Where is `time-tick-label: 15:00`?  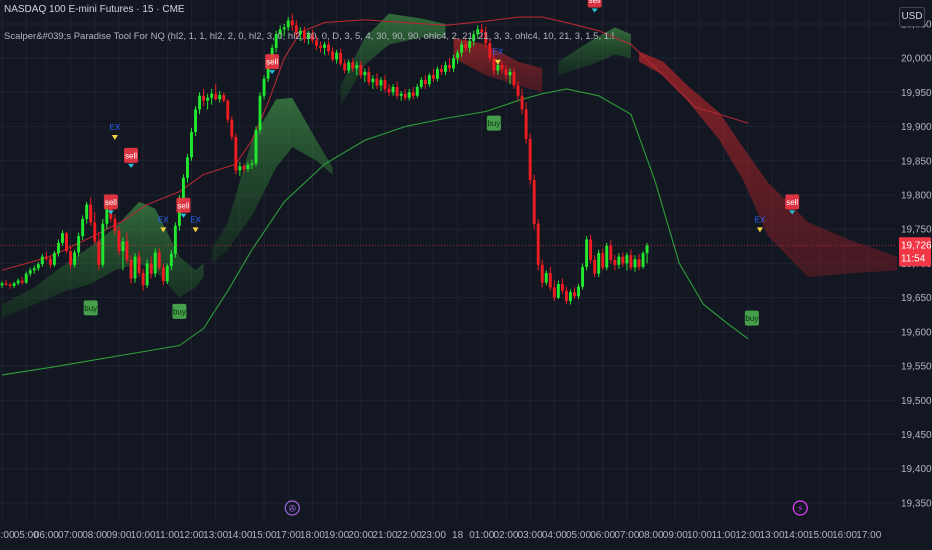 time-tick-label: 15:00 is located at coordinates (820, 535).